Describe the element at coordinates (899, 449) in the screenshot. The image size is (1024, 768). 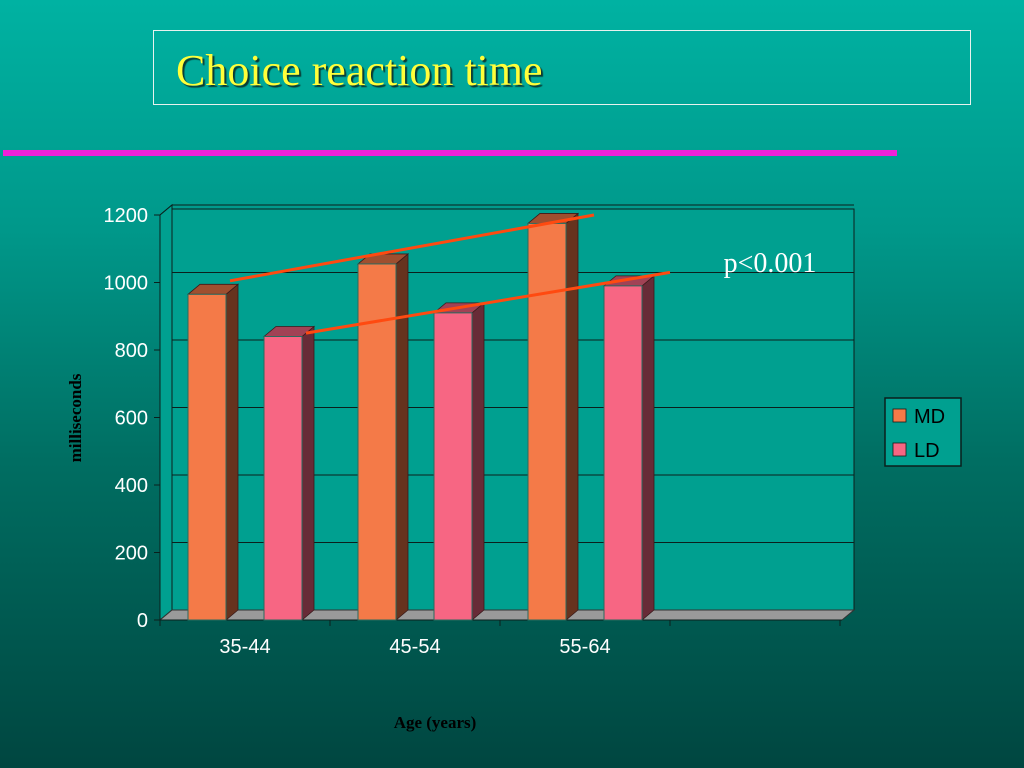
I see `legend-swatch-ld` at that location.